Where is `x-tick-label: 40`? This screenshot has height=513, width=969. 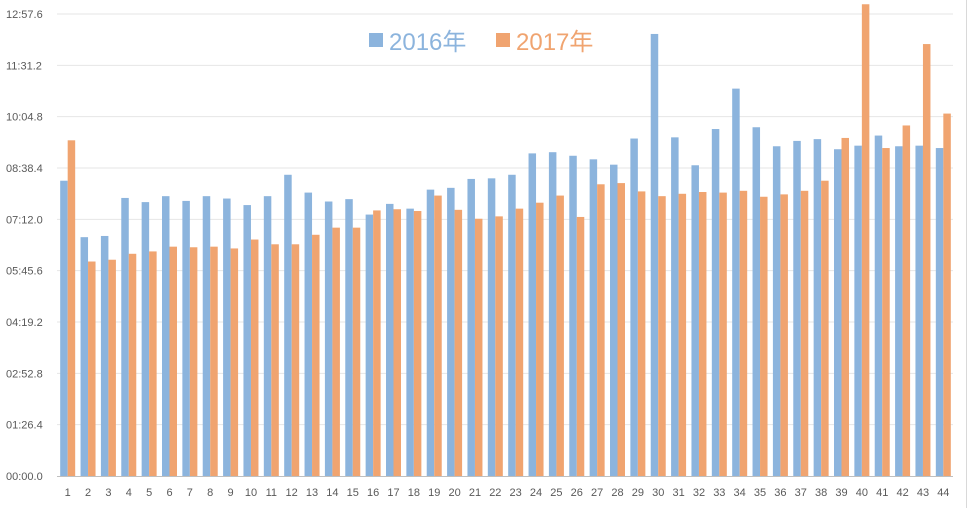 x-tick-label: 40 is located at coordinates (862, 493).